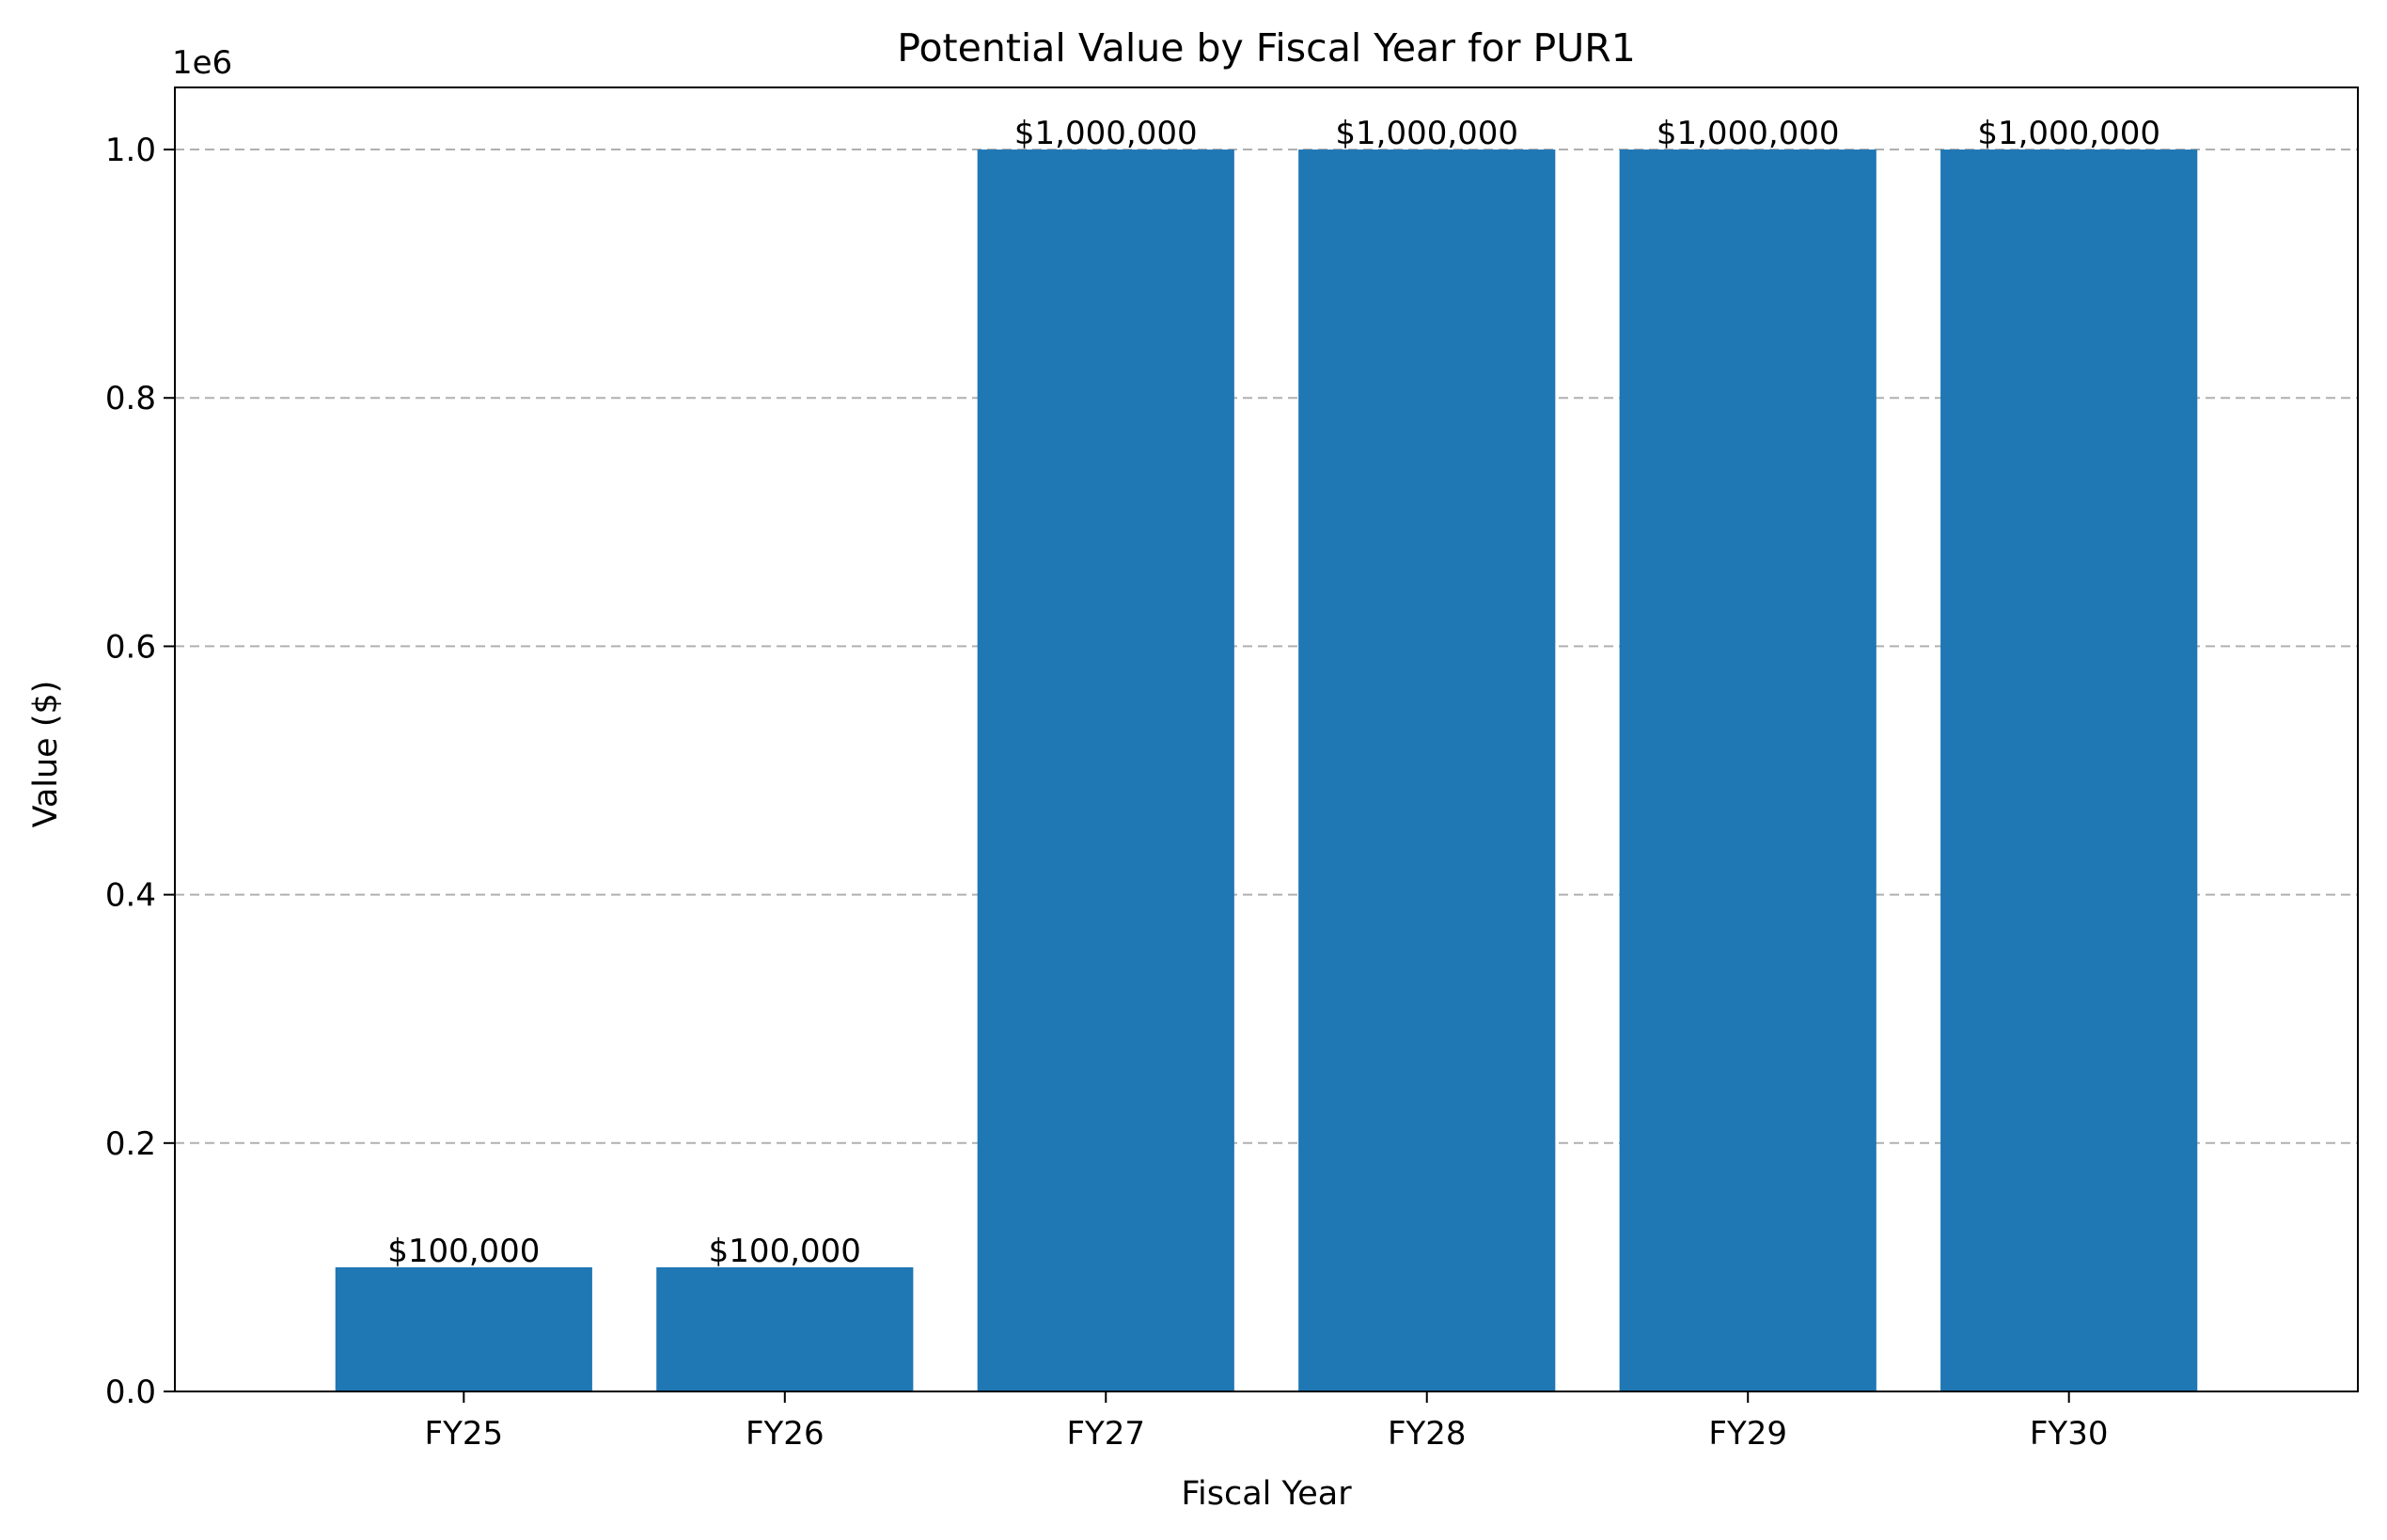 Image resolution: width=2387 pixels, height=1540 pixels. What do you see at coordinates (1427, 771) in the screenshot?
I see `bar-fy28` at bounding box center [1427, 771].